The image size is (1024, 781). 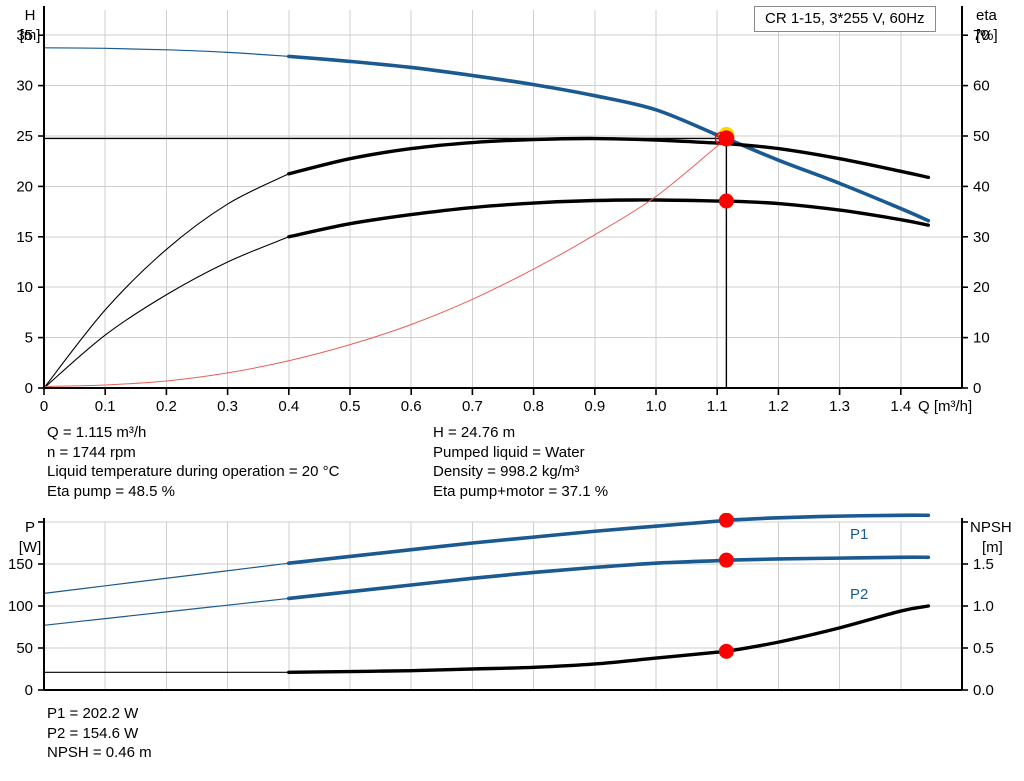 I want to click on xtick-label-3: 0.3, so click(x=227, y=406).